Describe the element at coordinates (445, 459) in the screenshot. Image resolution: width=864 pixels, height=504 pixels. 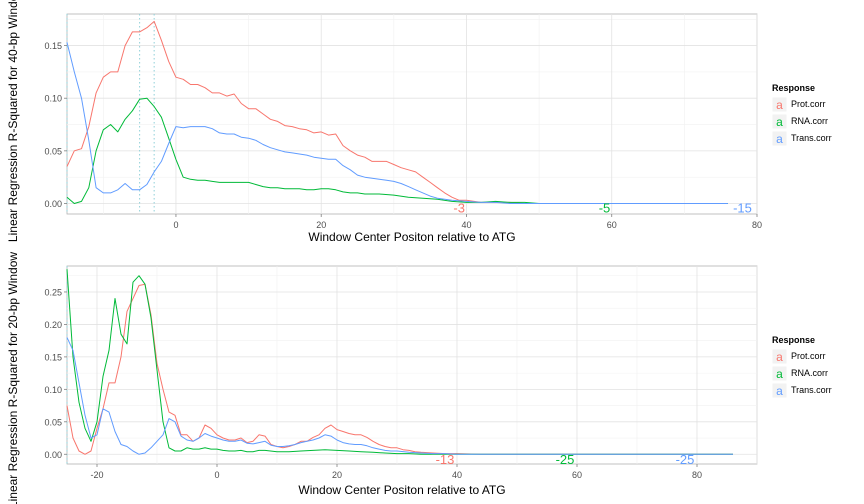
I see `annotation-label-prot: -13` at that location.